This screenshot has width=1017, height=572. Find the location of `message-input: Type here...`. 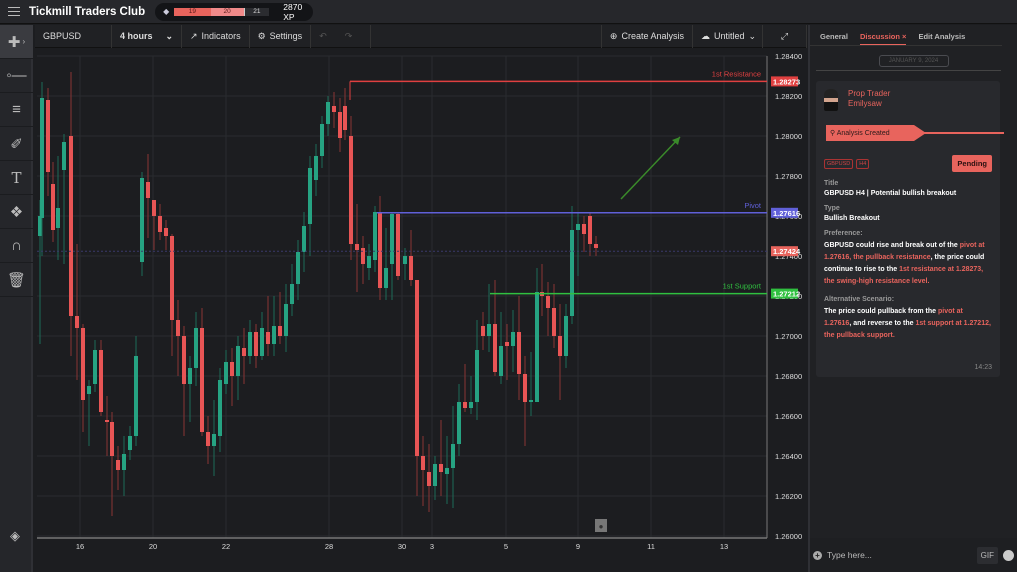

message-input: Type here... is located at coordinates (849, 555).